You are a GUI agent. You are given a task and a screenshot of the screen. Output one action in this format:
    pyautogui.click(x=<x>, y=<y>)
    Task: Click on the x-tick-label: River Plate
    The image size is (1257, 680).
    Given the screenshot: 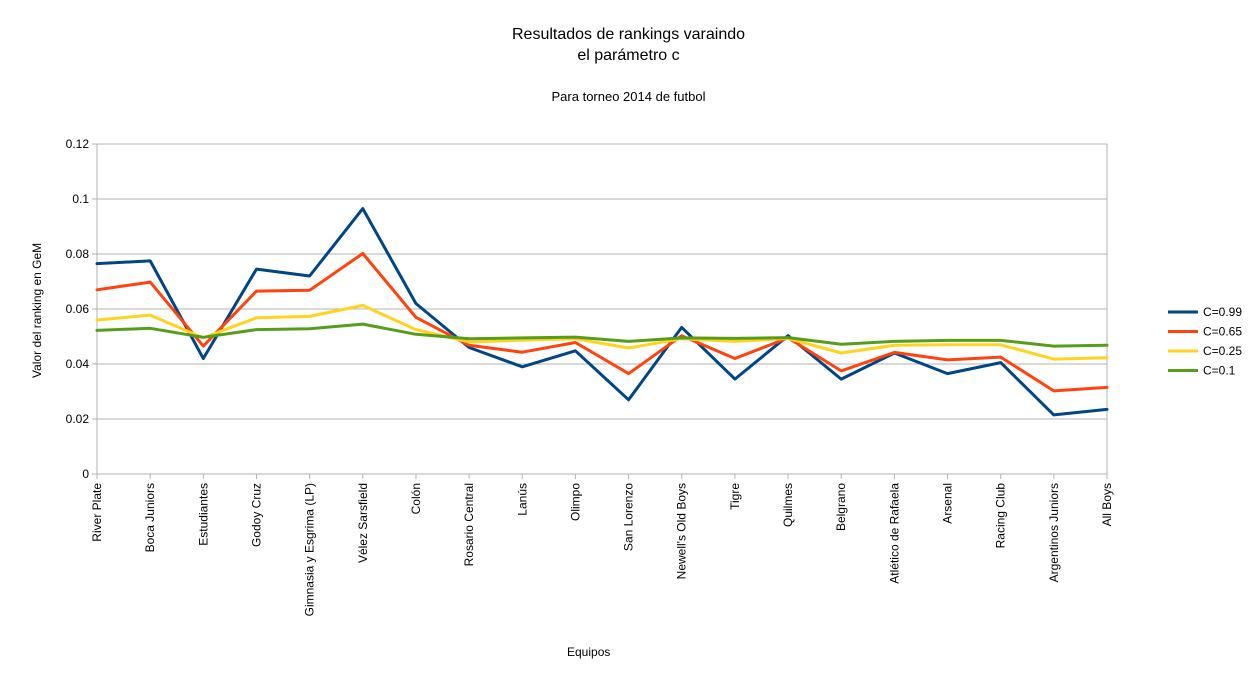 What is the action you would take?
    pyautogui.click(x=97, y=512)
    